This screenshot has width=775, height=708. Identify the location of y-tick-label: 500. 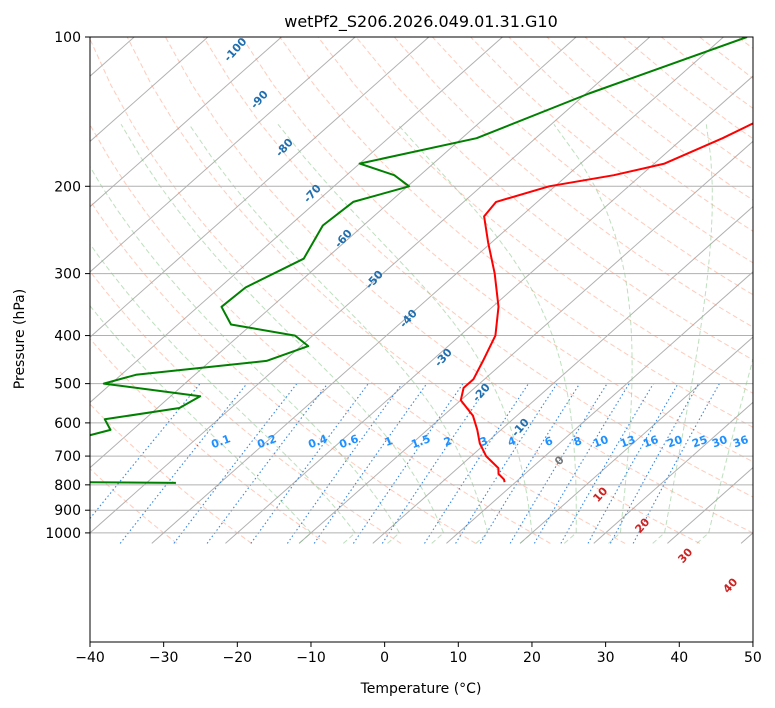
(67, 385).